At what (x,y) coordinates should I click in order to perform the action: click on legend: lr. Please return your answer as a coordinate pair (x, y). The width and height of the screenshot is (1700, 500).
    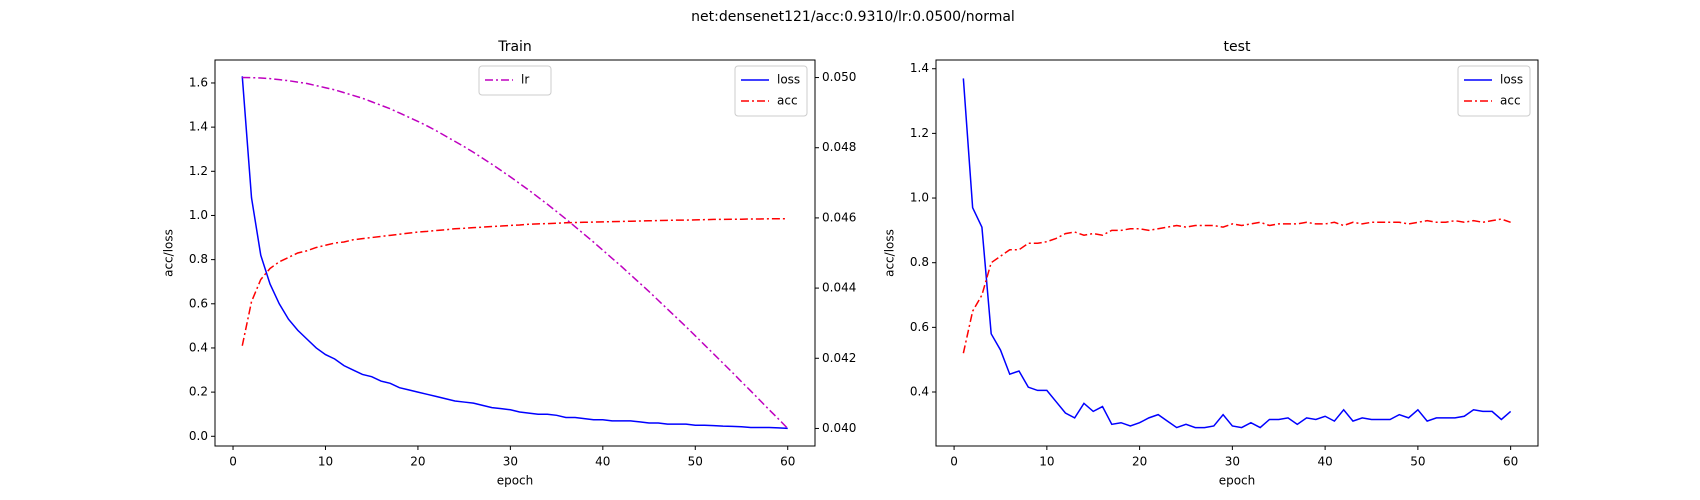
    Looking at the image, I should click on (515, 80).